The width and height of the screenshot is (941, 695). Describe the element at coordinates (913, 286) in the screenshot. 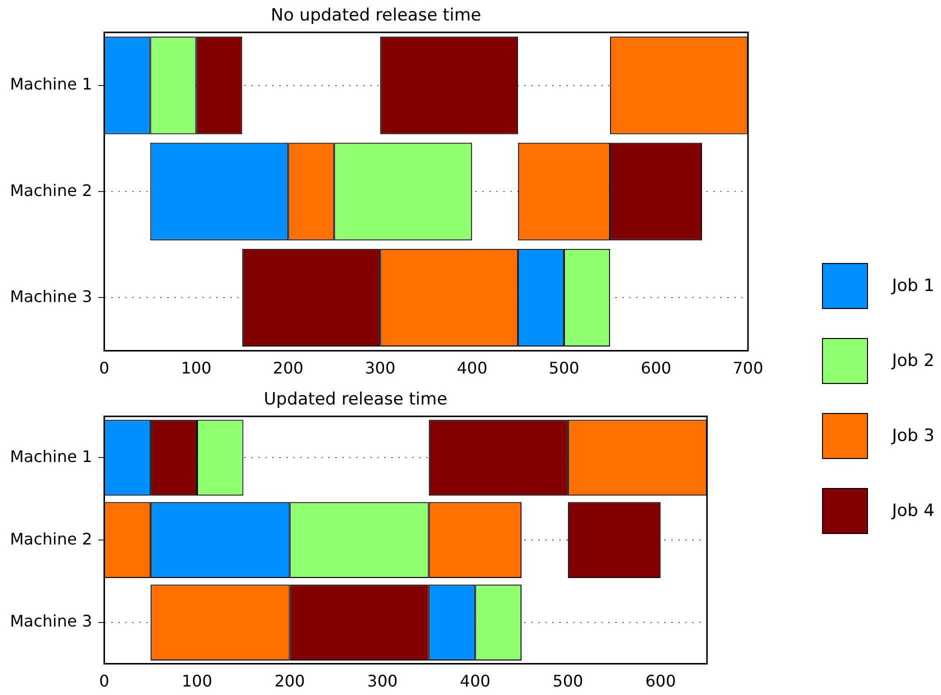

I see `text: Job 1` at that location.